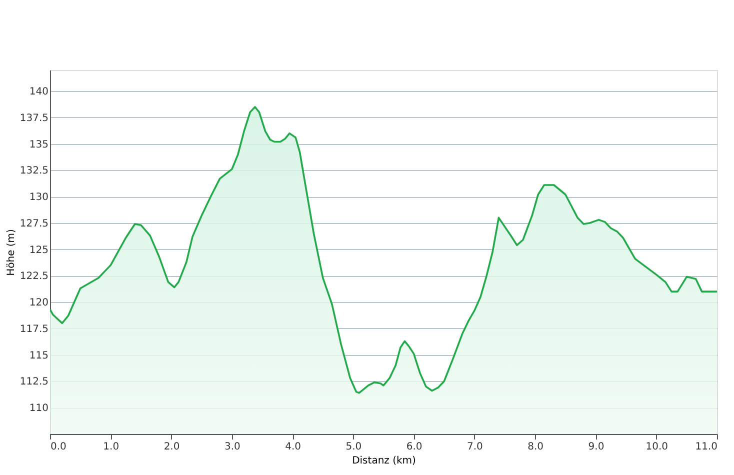 The width and height of the screenshot is (734, 475). What do you see at coordinates (475, 447) in the screenshot?
I see `x-tick-label: 7.0` at bounding box center [475, 447].